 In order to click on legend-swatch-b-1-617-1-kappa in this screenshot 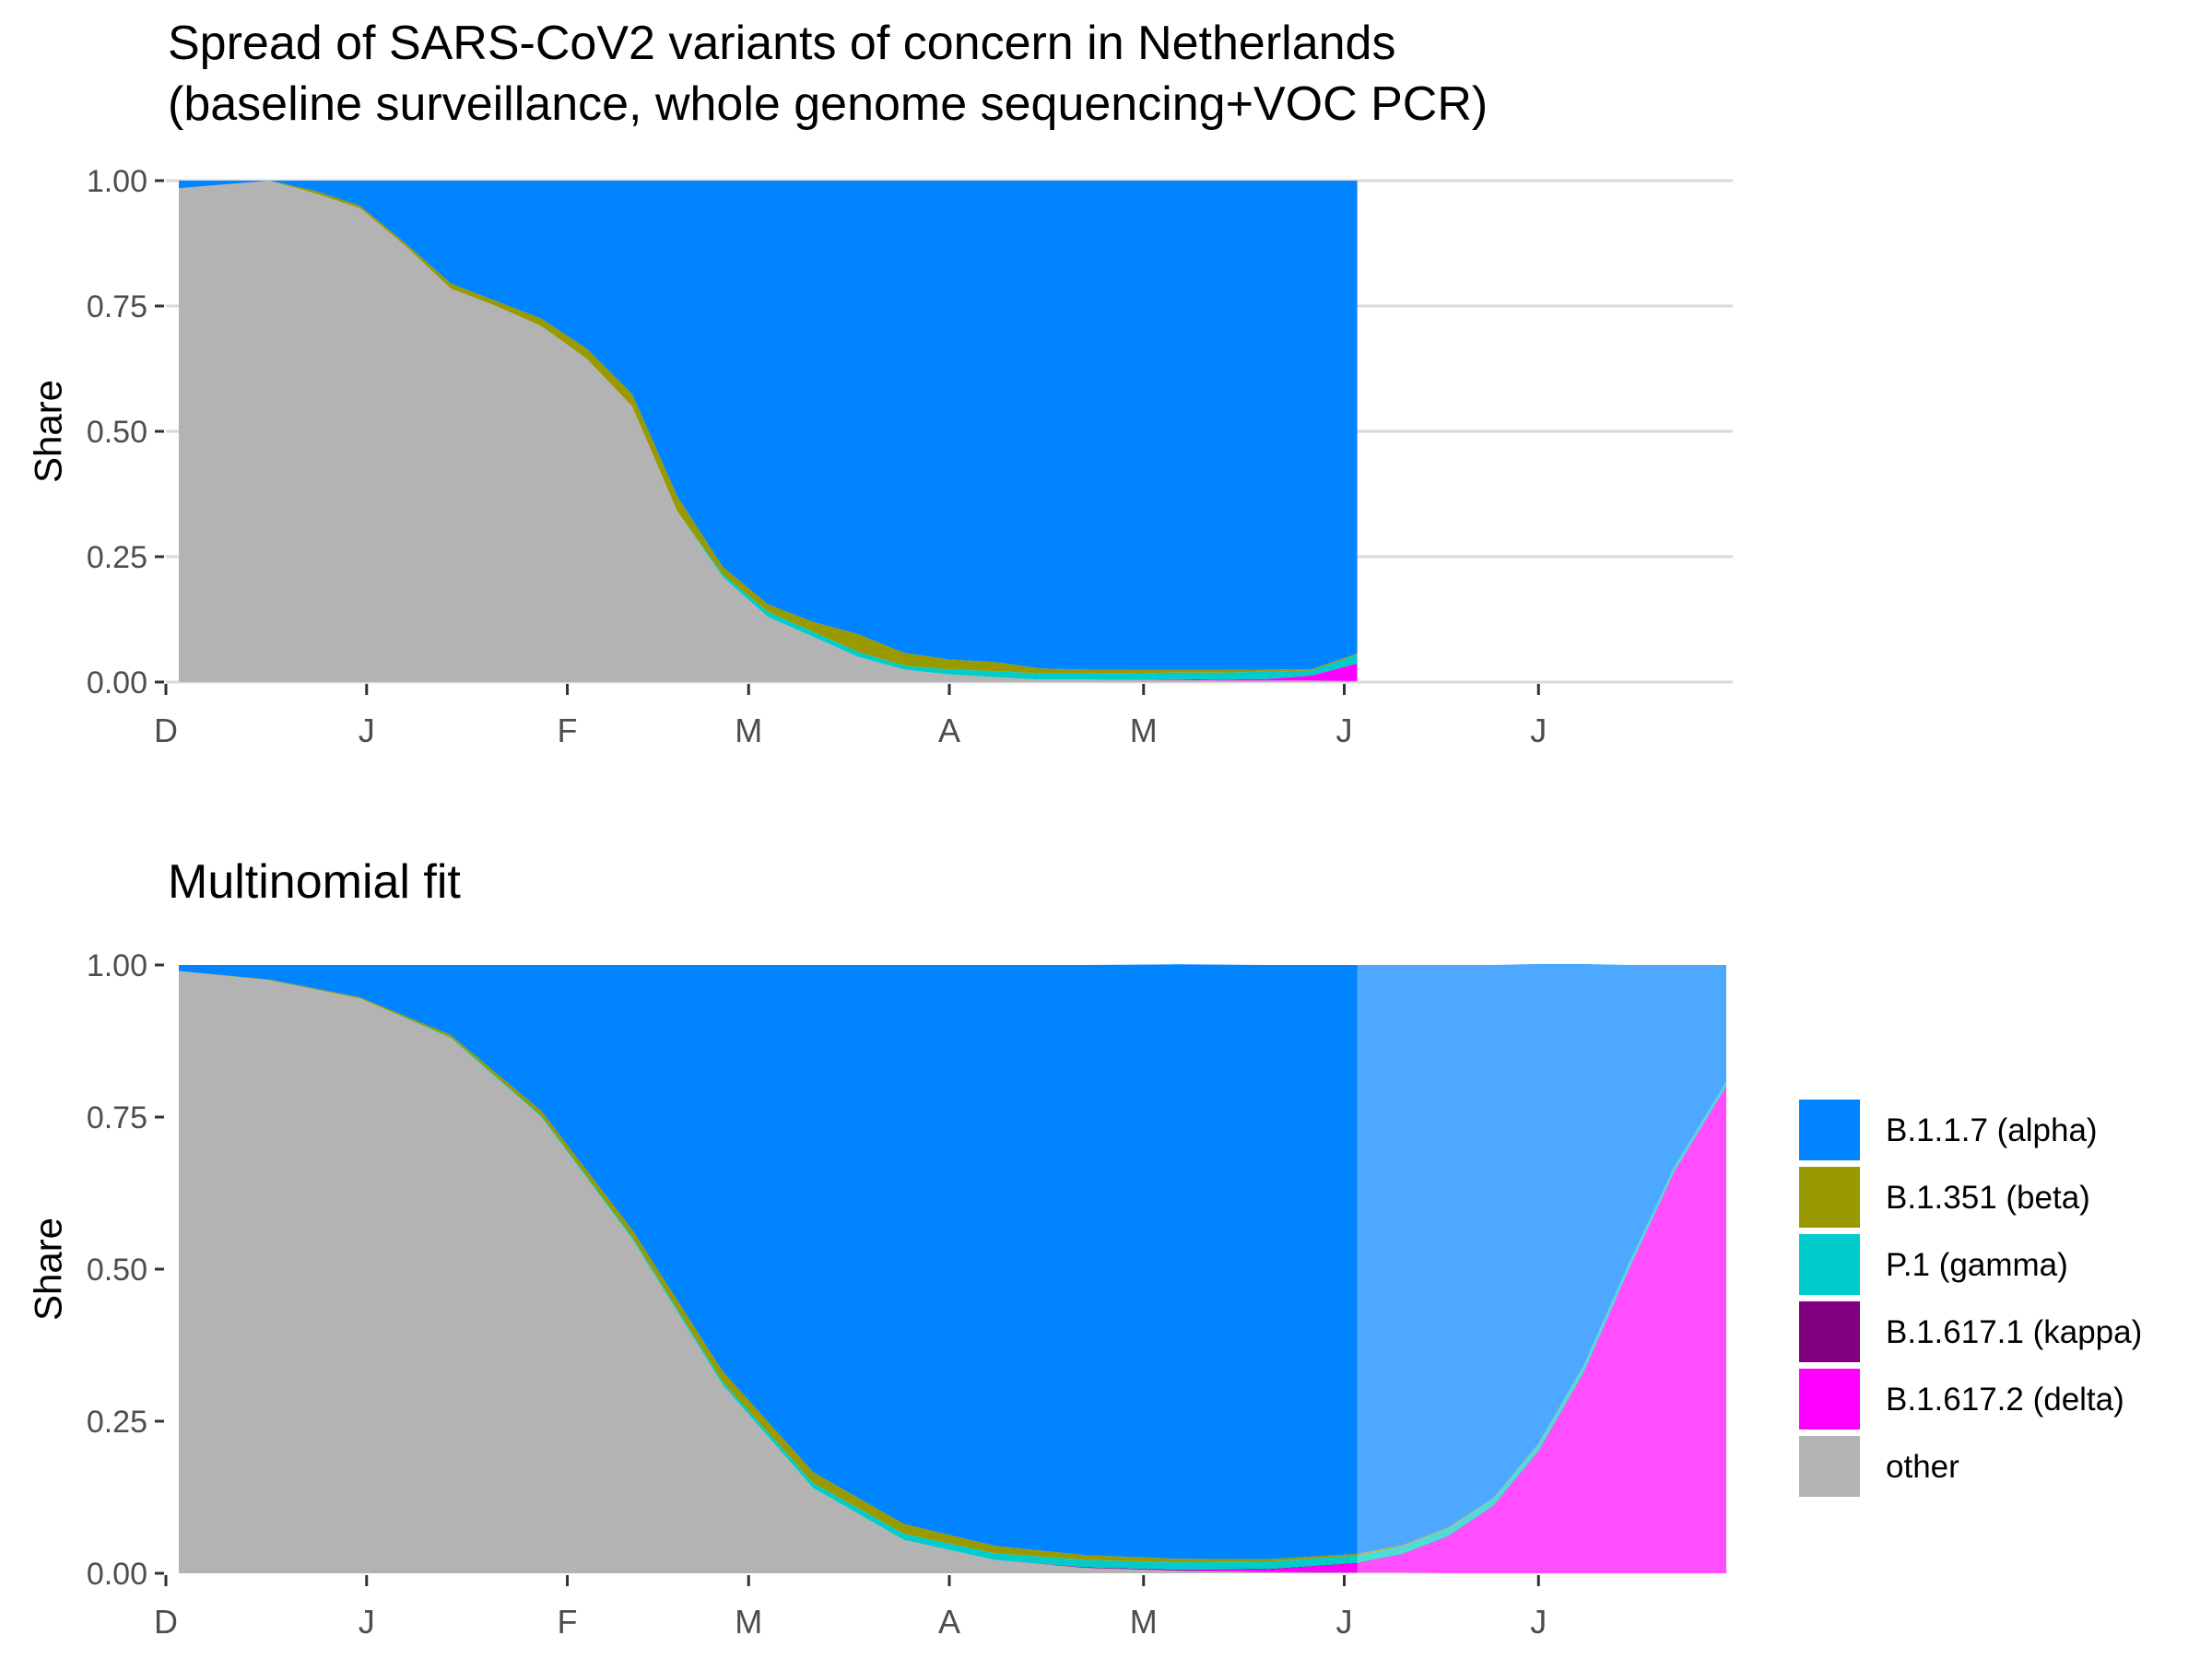, I will do `click(1829, 1331)`.